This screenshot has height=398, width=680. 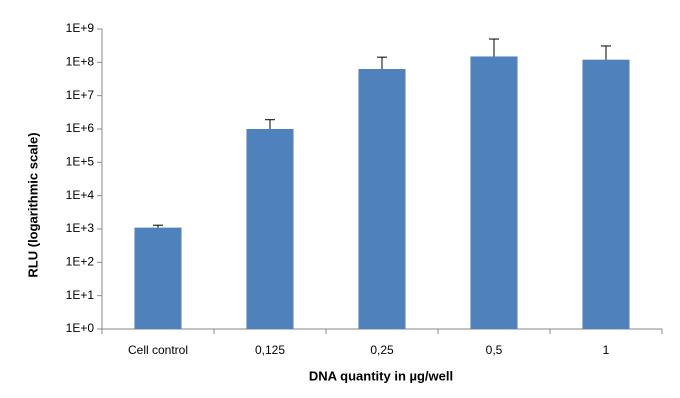 I want to click on x-axis-title: DNA quantity in µg/well, so click(x=381, y=375).